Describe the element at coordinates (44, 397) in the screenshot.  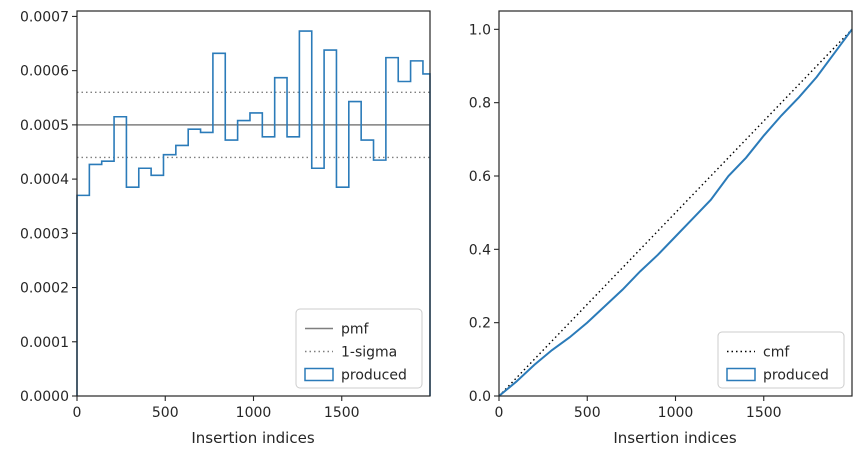
I see `y-tick-label: 0.0000` at that location.